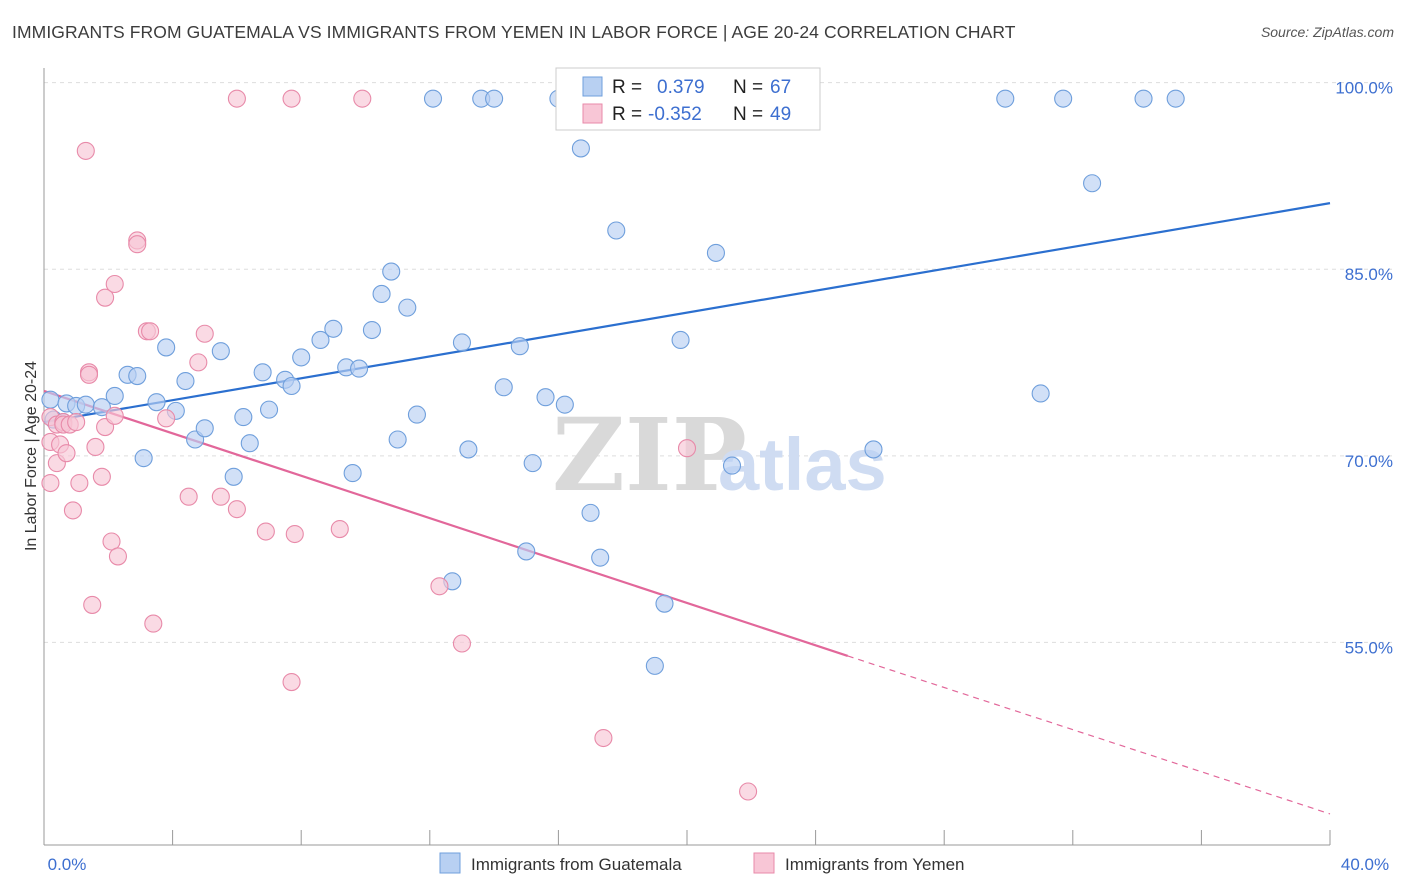 The height and width of the screenshot is (892, 1406). I want to click on legend-r-label: R =, so click(627, 114).